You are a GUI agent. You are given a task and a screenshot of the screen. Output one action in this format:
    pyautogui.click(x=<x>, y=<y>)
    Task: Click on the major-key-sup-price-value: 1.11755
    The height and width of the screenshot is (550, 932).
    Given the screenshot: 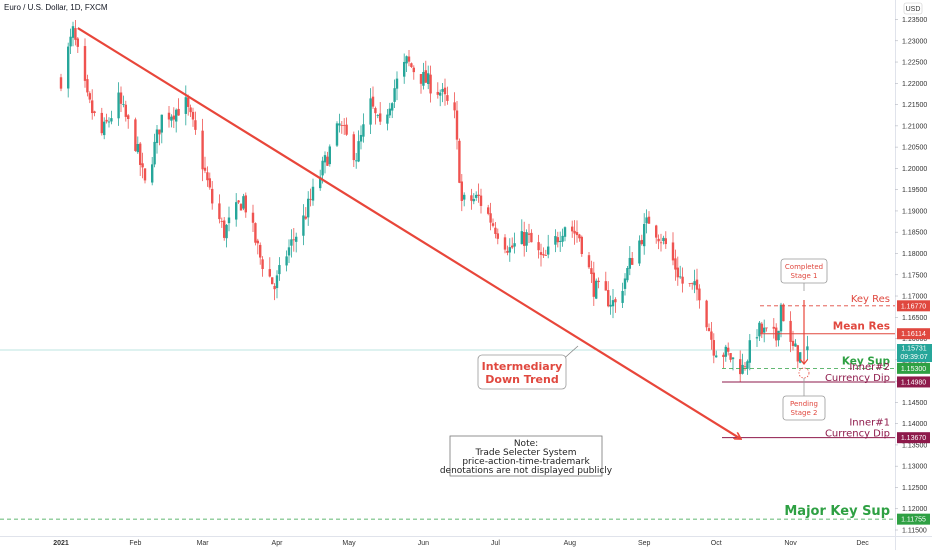 What is the action you would take?
    pyautogui.click(x=913, y=520)
    